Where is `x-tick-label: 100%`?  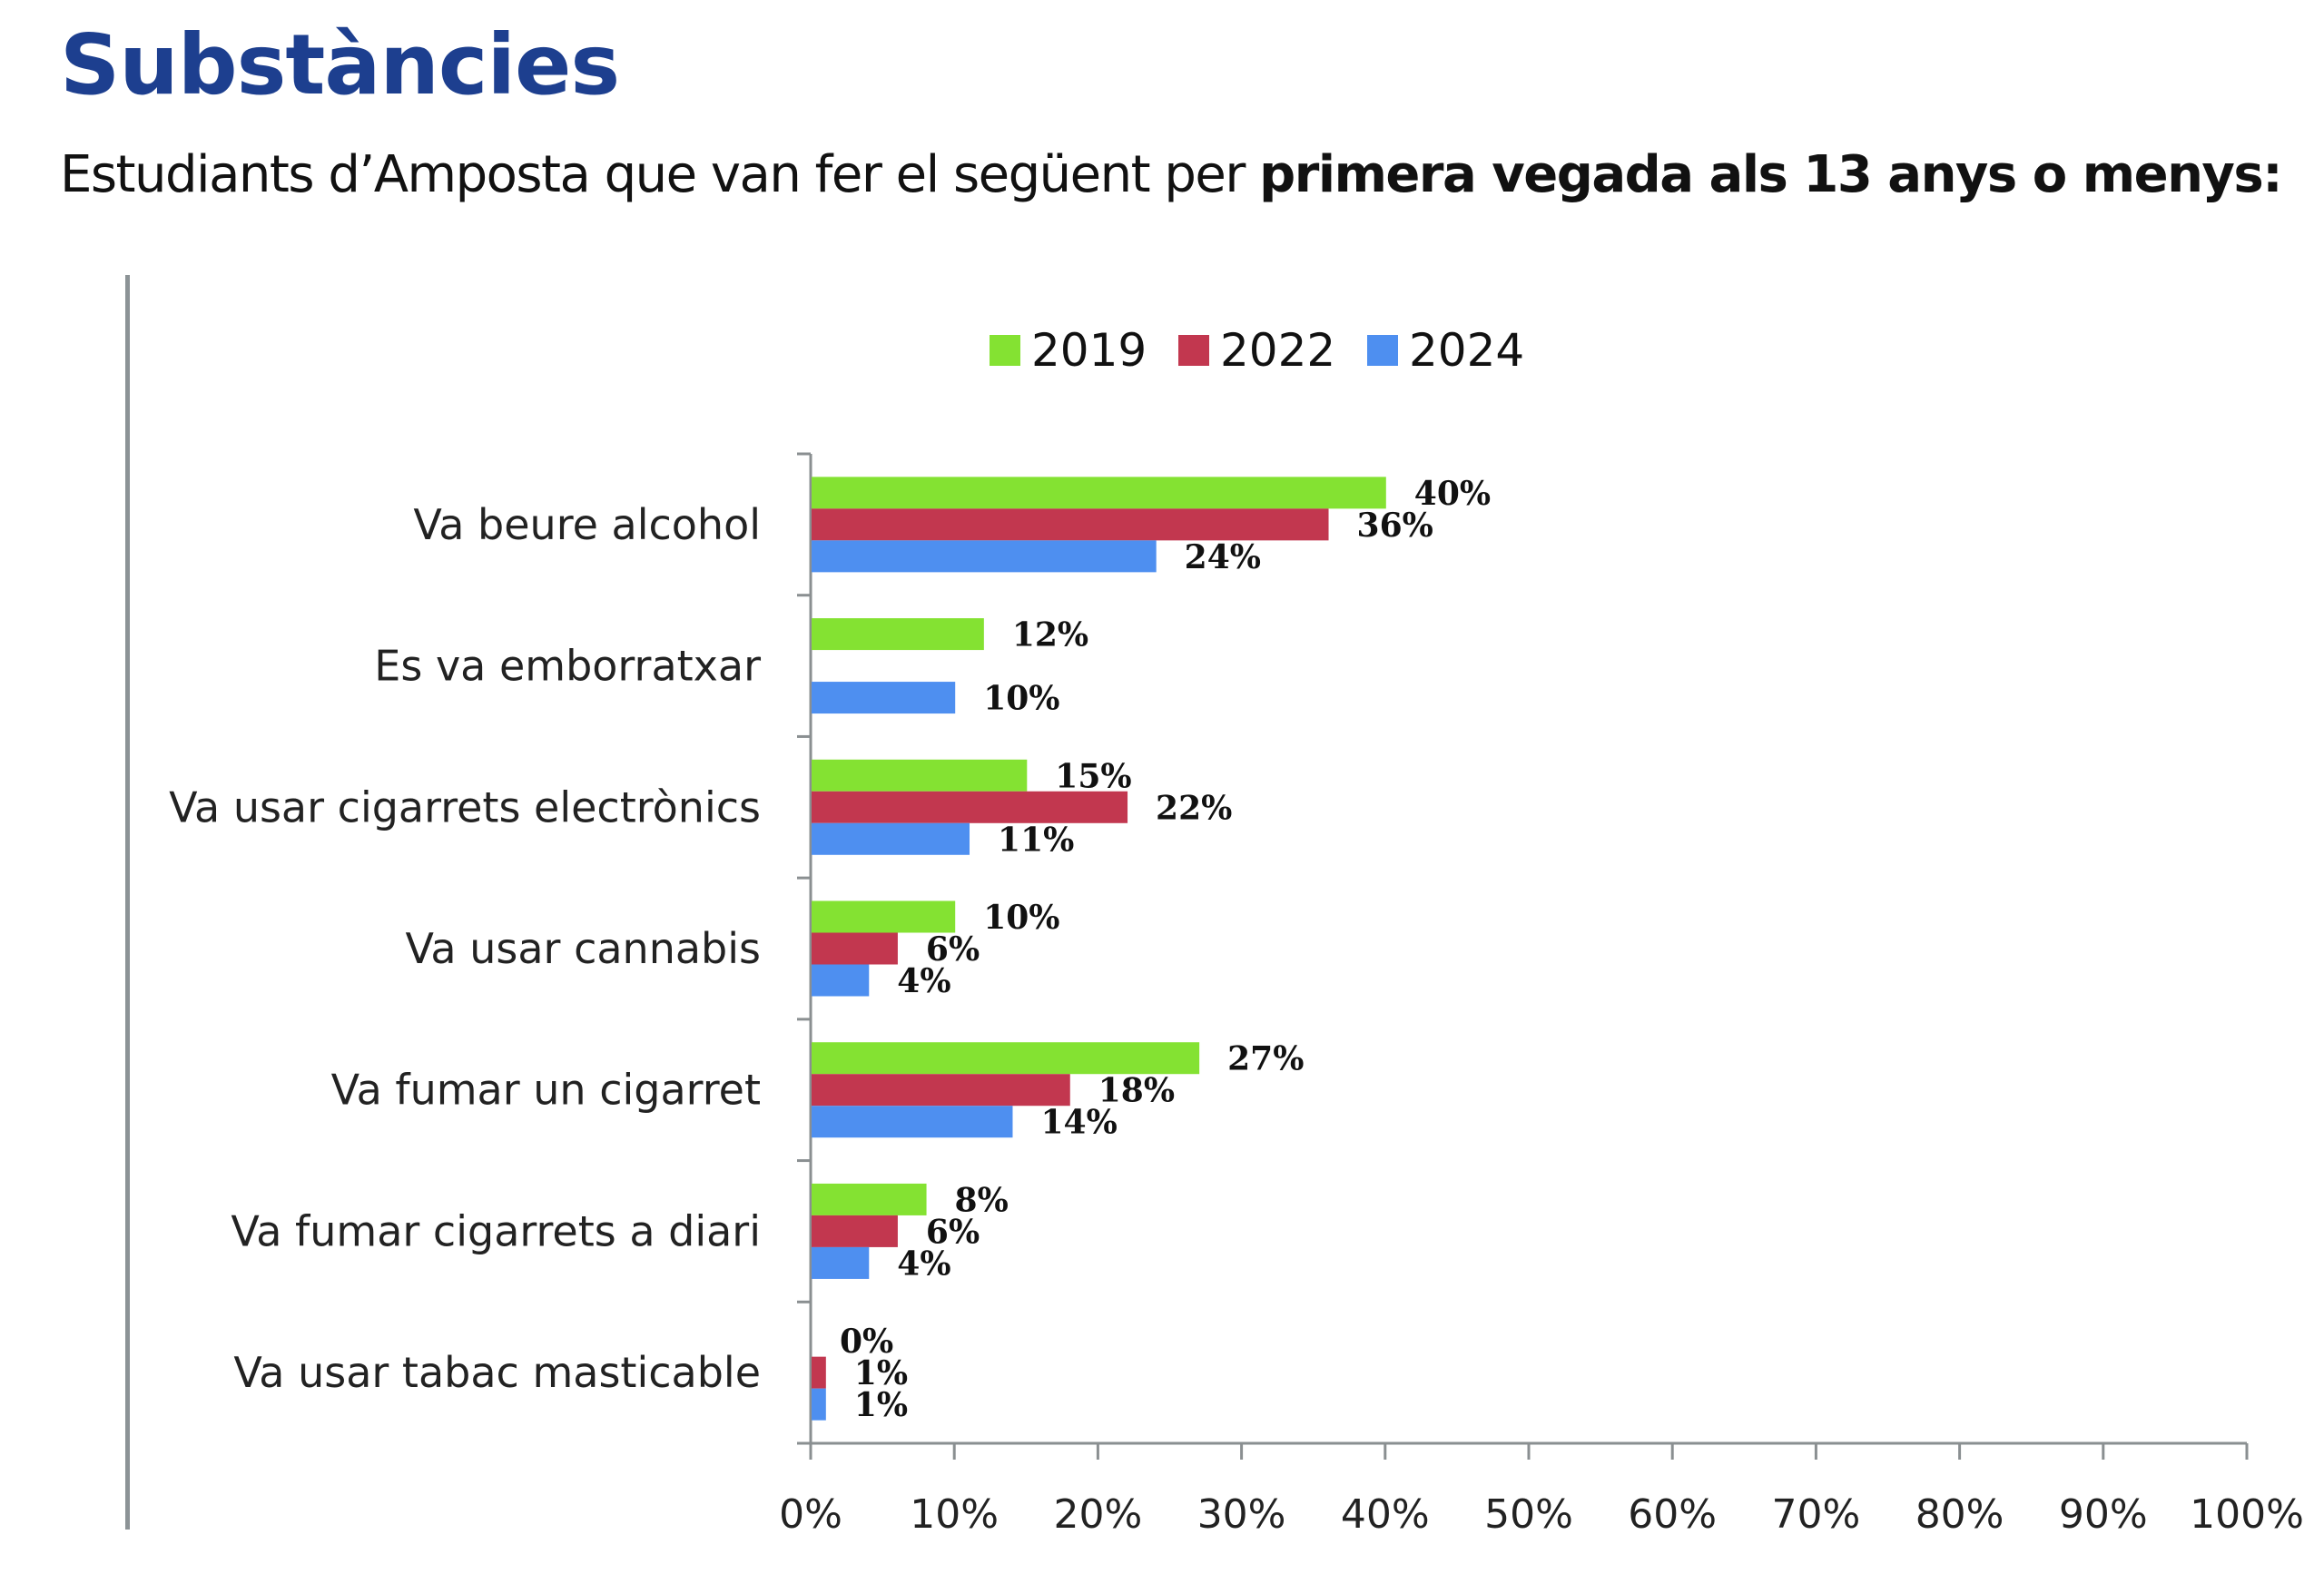 x-tick-label: 100% is located at coordinates (2247, 1514).